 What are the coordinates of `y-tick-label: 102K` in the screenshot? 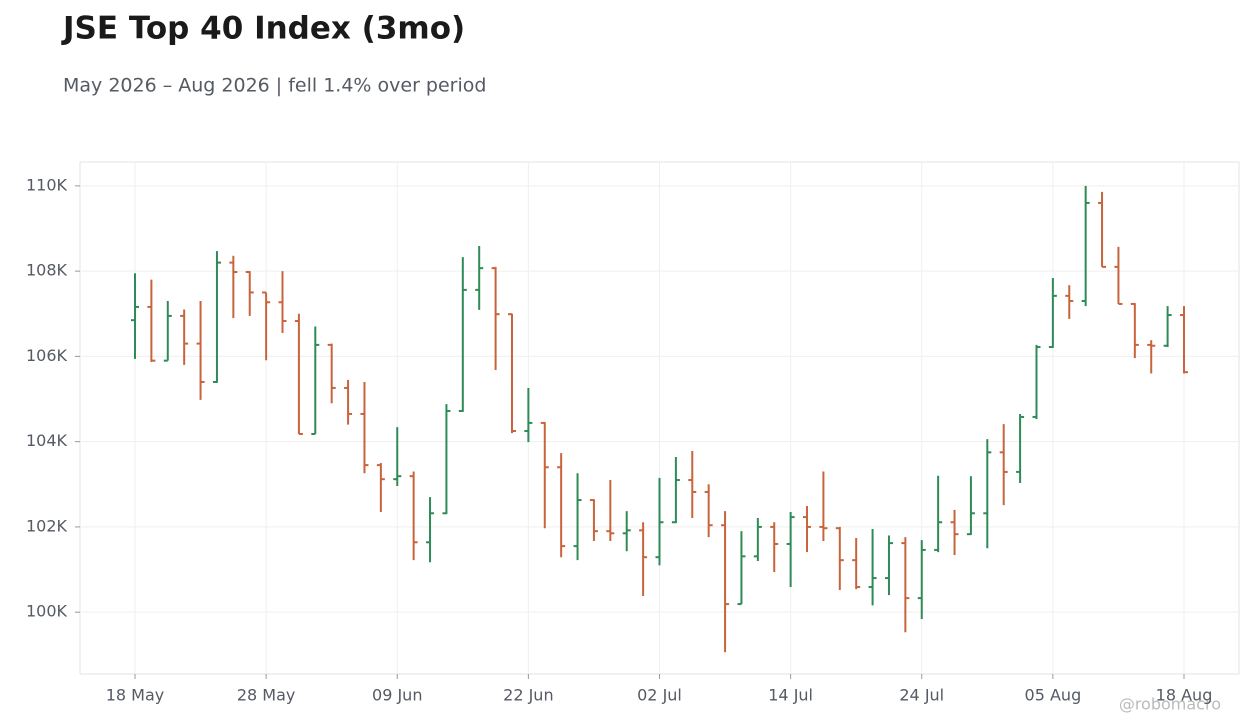 It's located at (47, 525).